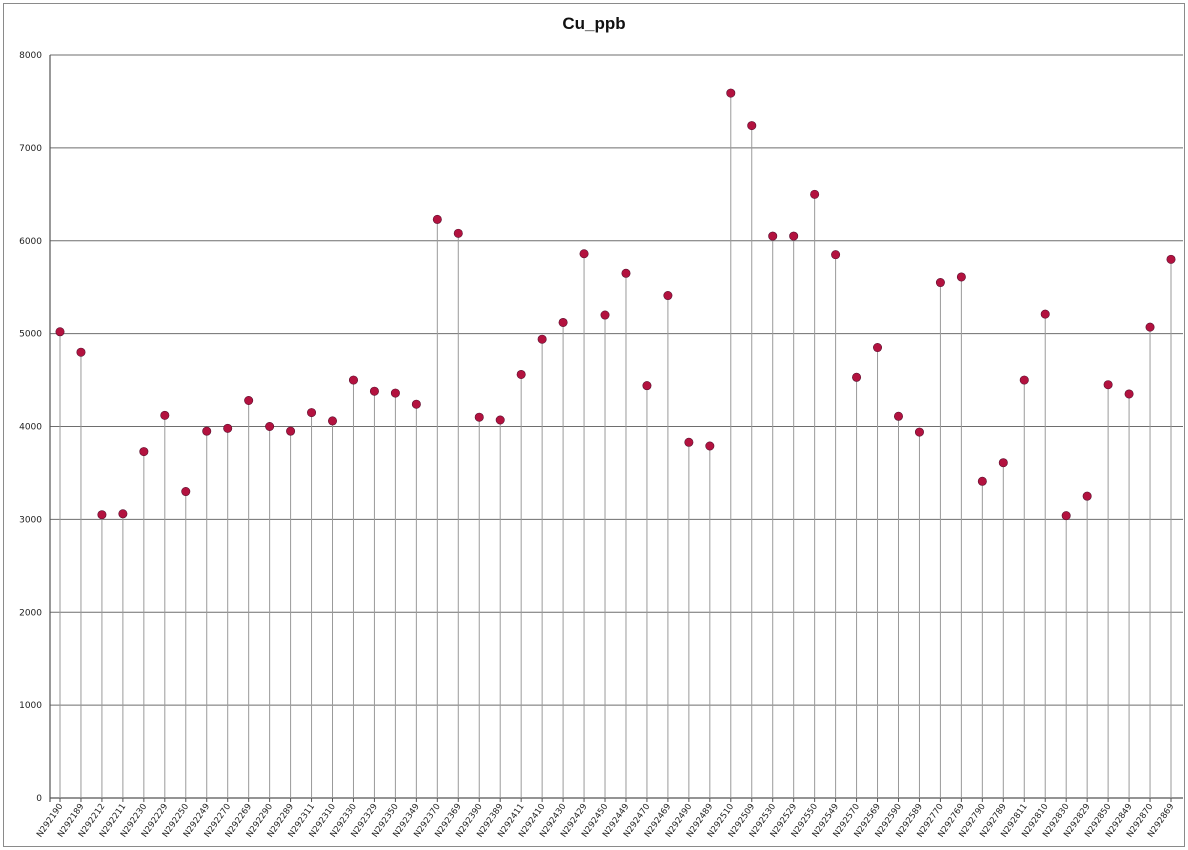  What do you see at coordinates (30, 520) in the screenshot?
I see `y-tick-label: 3000` at bounding box center [30, 520].